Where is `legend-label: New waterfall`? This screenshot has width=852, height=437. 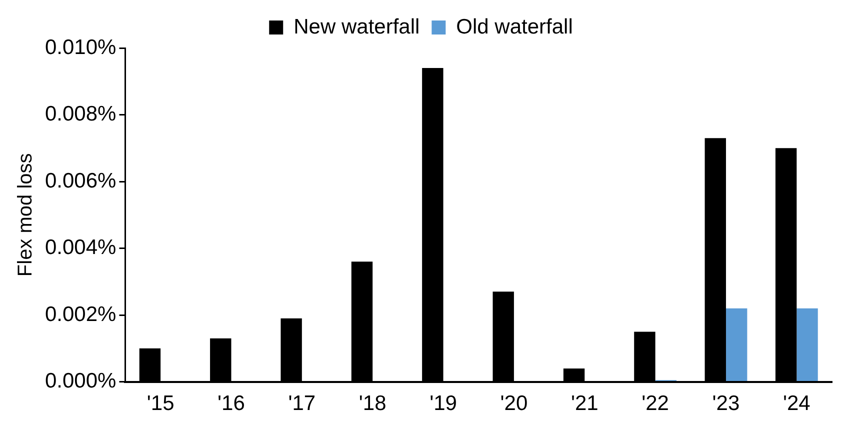 legend-label: New waterfall is located at coordinates (357, 26).